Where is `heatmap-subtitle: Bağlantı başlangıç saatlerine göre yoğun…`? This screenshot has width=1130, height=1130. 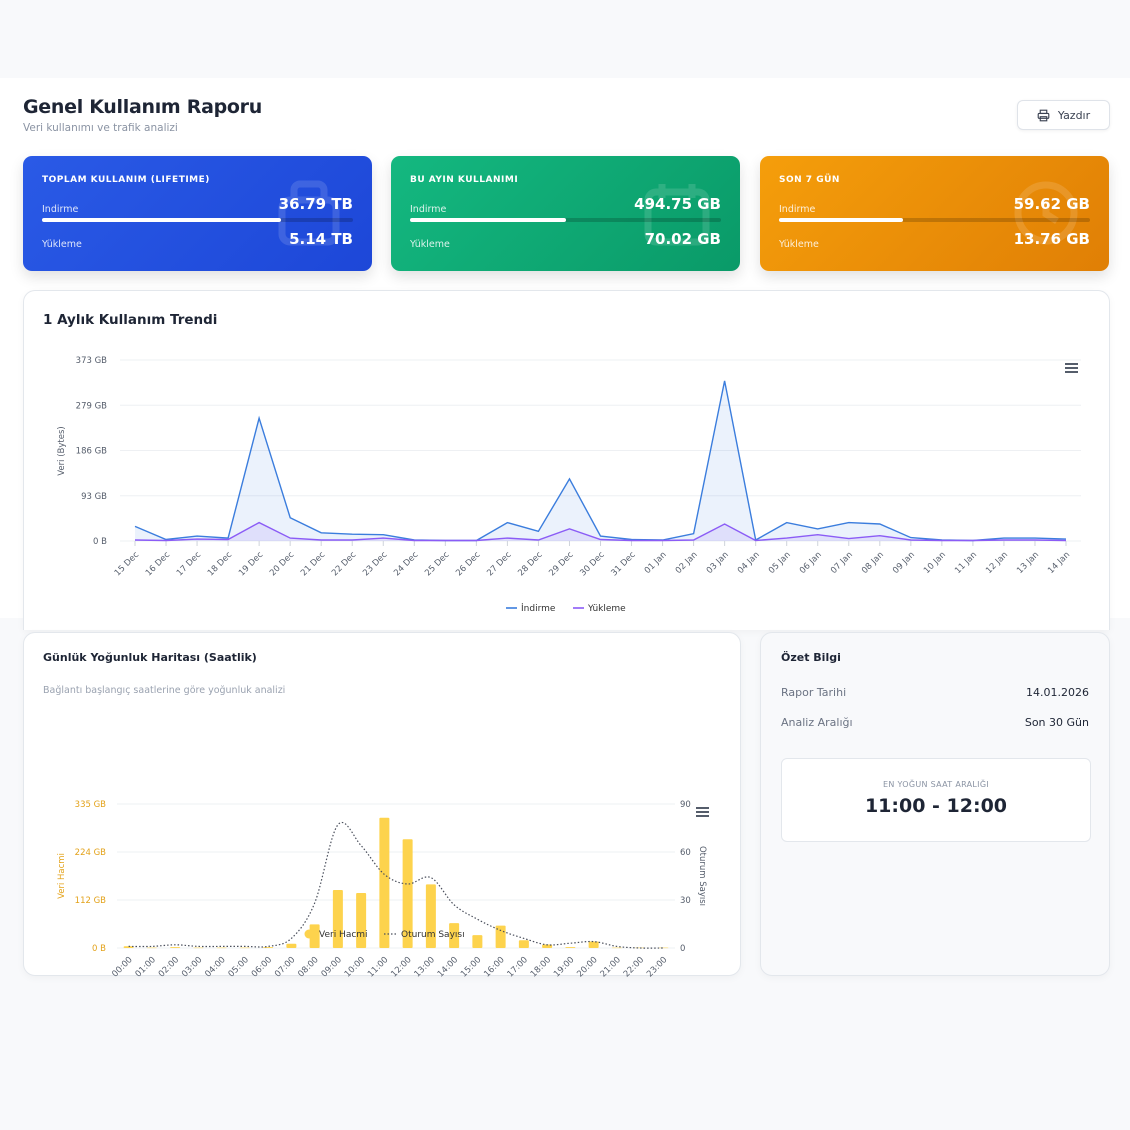
heatmap-subtitle: Bağlantı başlangıç saatlerine göre yoğun… is located at coordinates (164, 690).